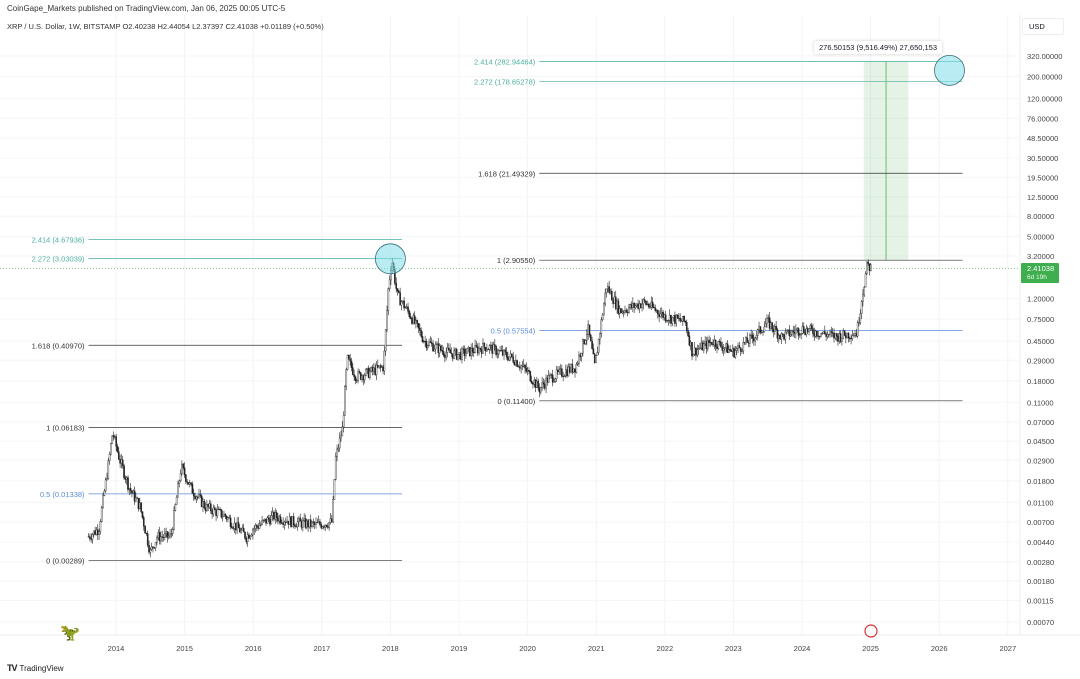 The width and height of the screenshot is (1080, 679). I want to click on measure-label: 276.50153 (9,516.49%) 27,650,153, so click(878, 47).